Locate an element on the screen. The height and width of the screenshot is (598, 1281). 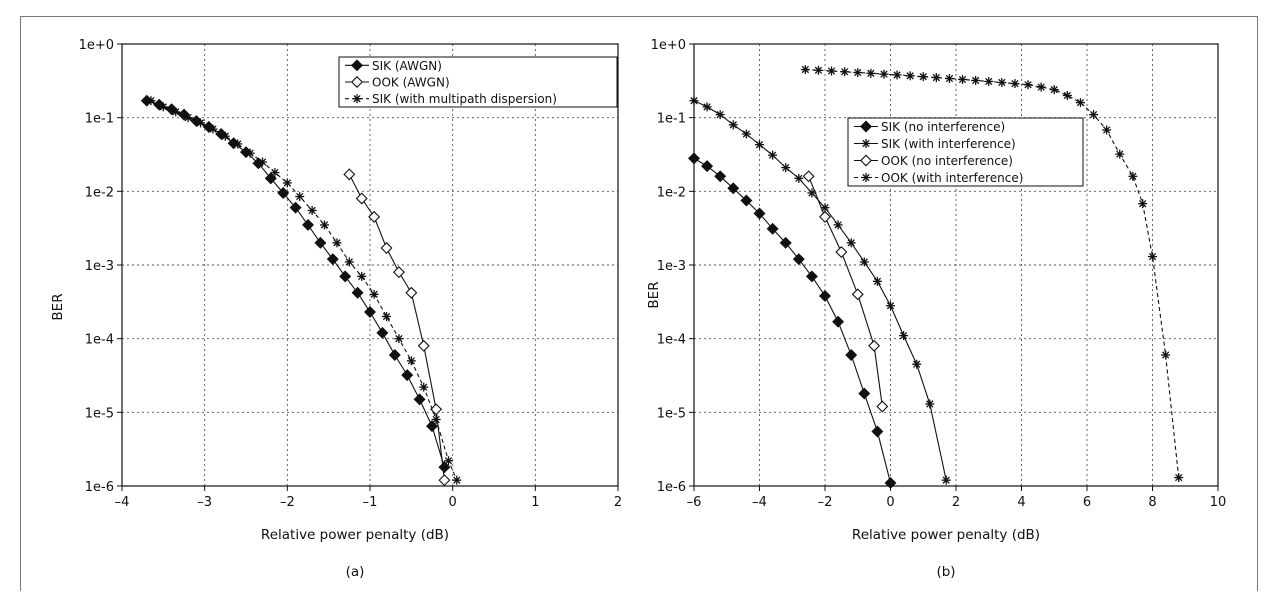
chart-b-xtick-label: 2 is located at coordinates (956, 502).